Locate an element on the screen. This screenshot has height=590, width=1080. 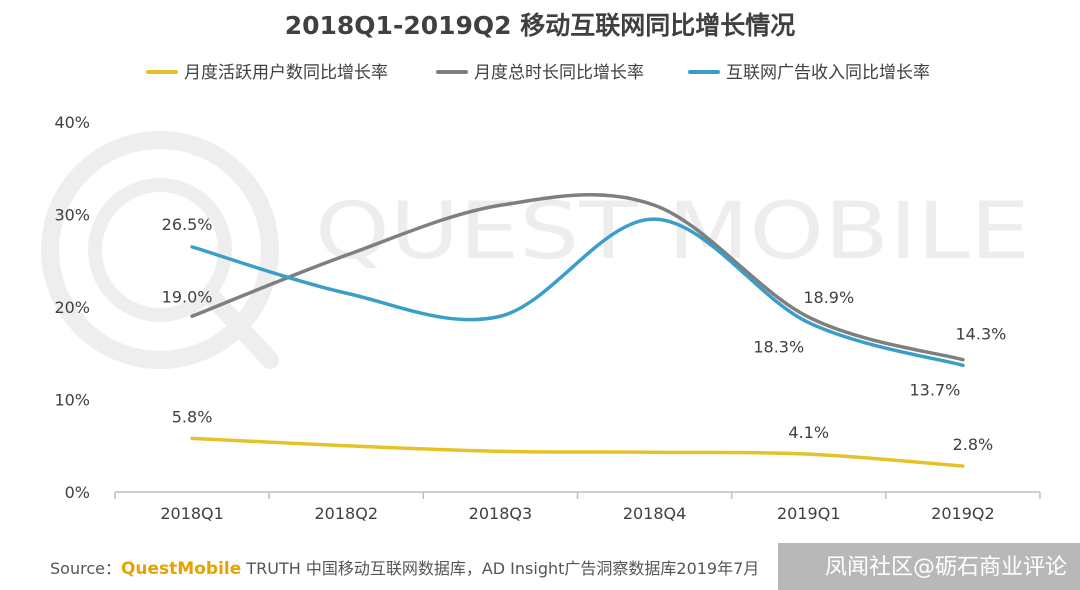
watermark-text: QUEST MOBILE is located at coordinates (672, 232).